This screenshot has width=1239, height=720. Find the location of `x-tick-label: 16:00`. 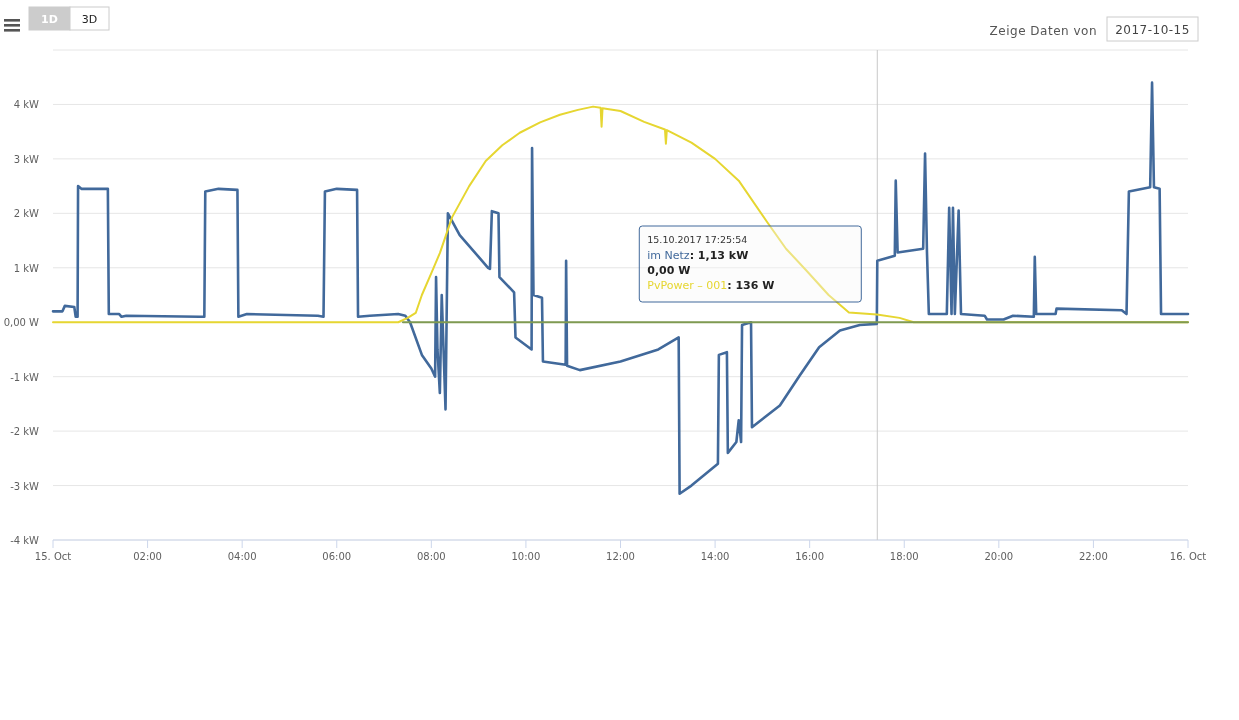

x-tick-label: 16:00 is located at coordinates (810, 556).